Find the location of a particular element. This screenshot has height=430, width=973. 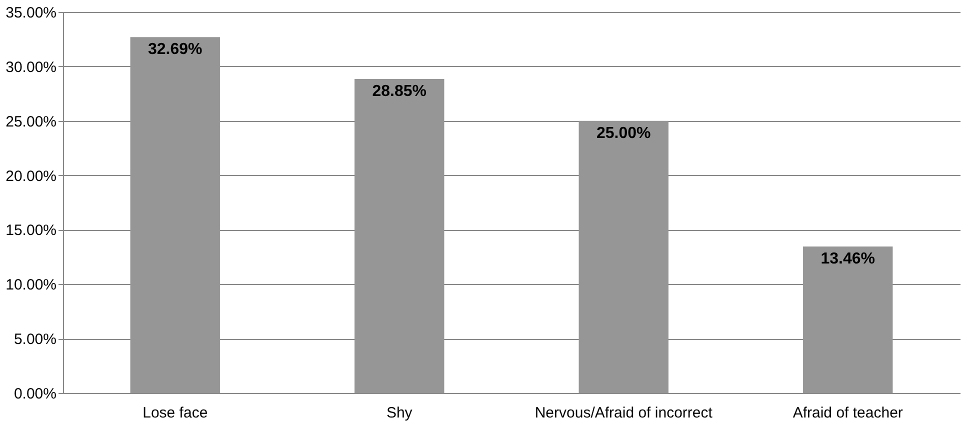

data-label: 25.00% is located at coordinates (623, 133).